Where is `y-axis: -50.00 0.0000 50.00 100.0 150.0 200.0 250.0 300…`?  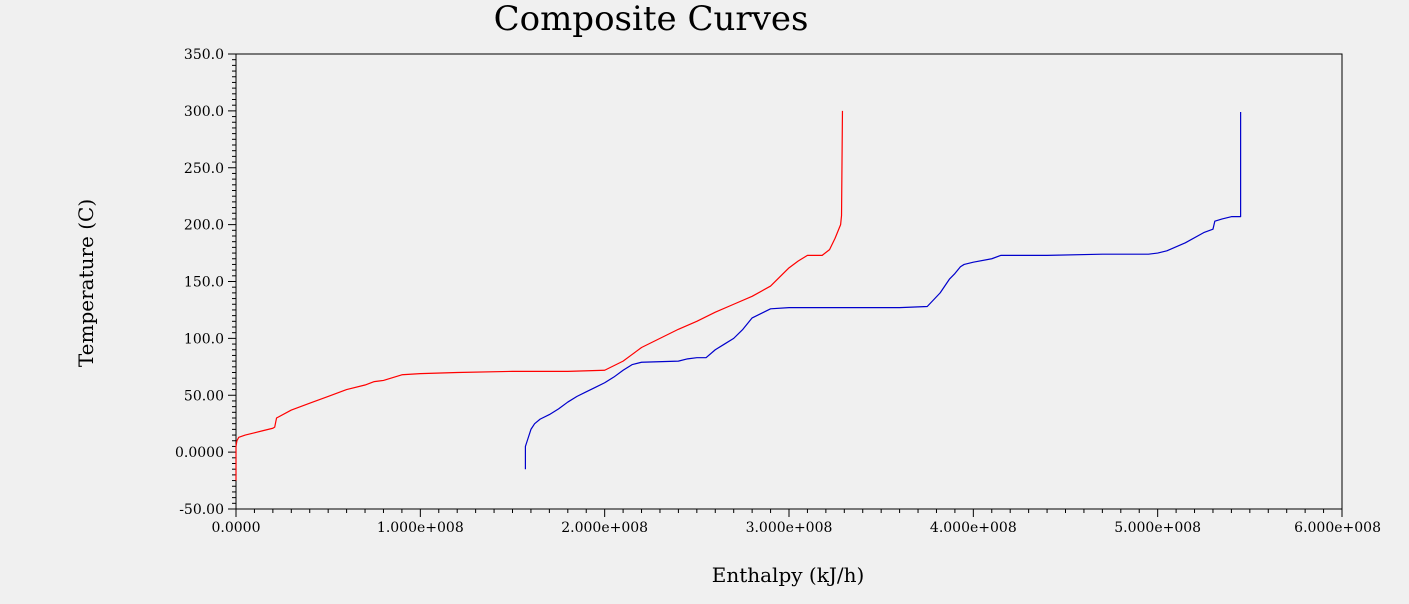
y-axis: -50.00 0.0000 50.00 100.0 150.0 200.0 250.0 300… is located at coordinates (205, 282).